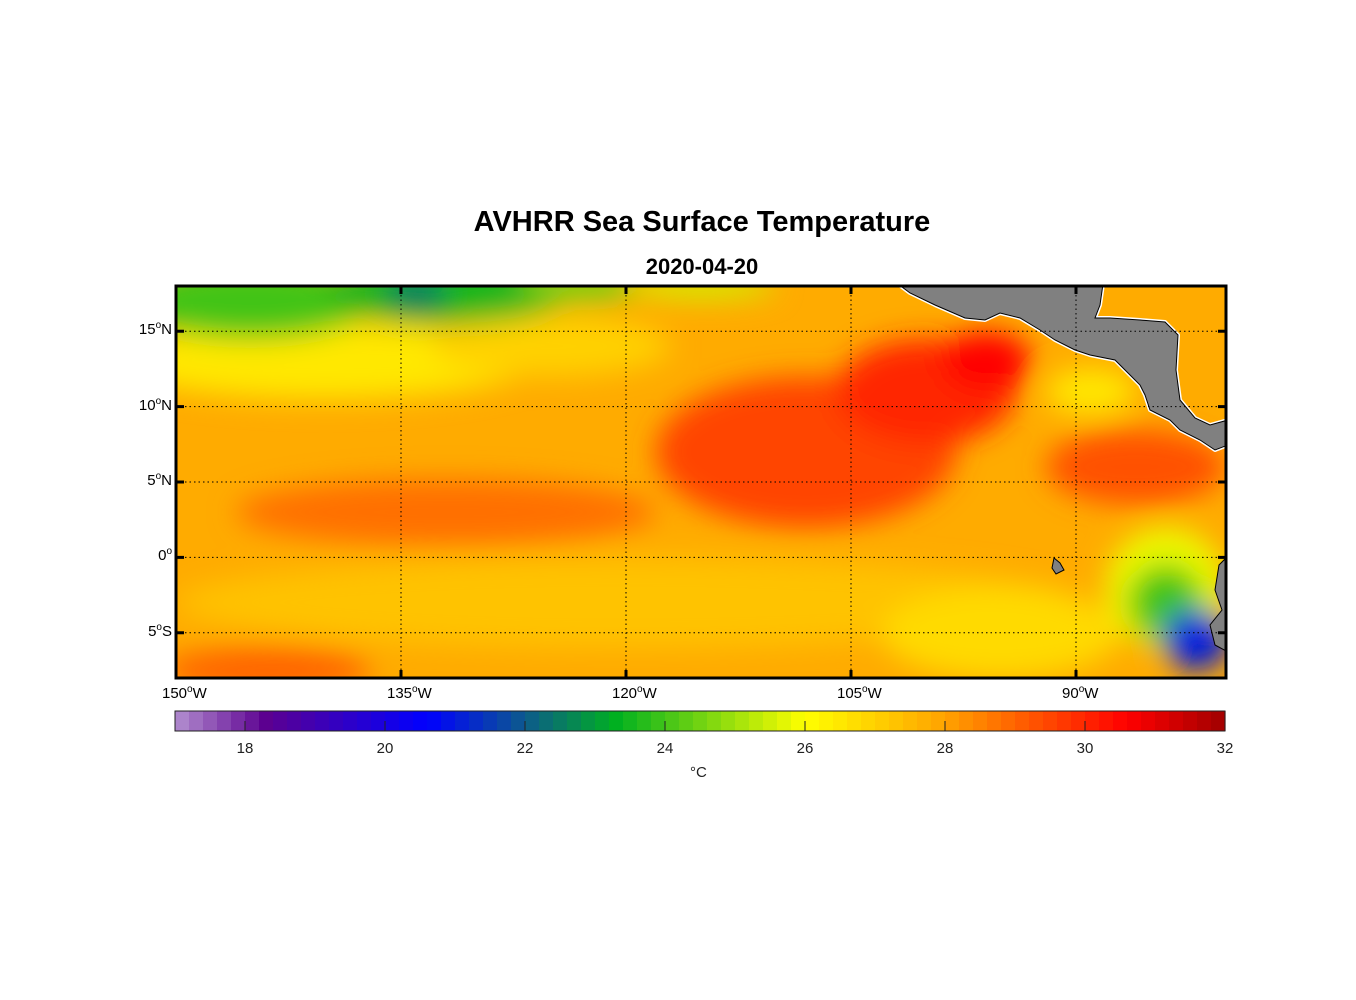 This screenshot has width=1356, height=1000. What do you see at coordinates (184, 693) in the screenshot?
I see `lon-tick-label: 150oW` at bounding box center [184, 693].